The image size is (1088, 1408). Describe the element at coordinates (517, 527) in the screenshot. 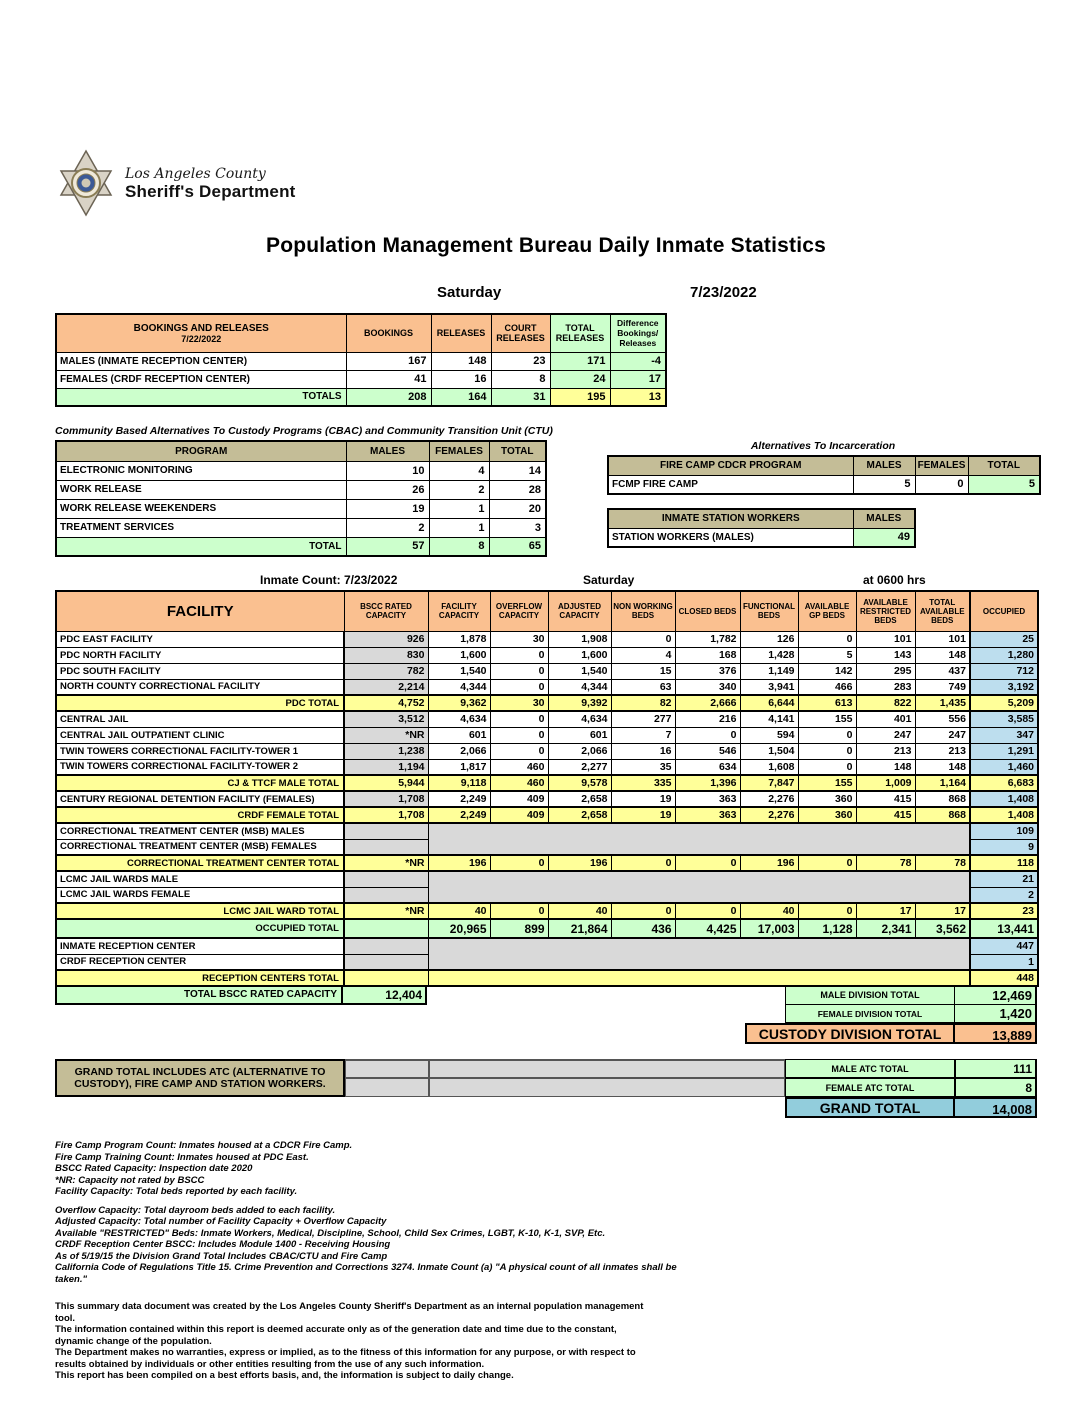

I see `cell: 3` at that location.